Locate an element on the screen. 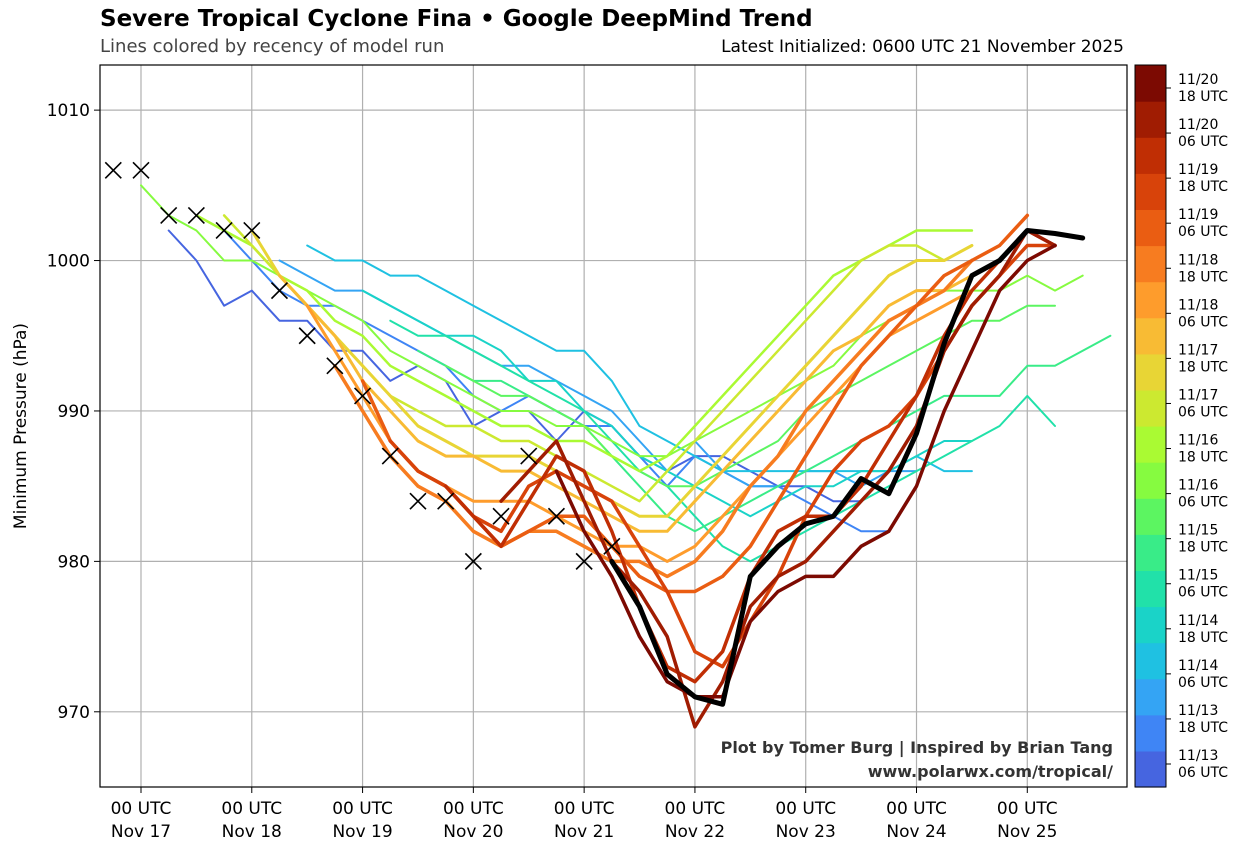 This screenshot has height=853, width=1249. x-tick-label-date: Nov 20 is located at coordinates (473, 832).